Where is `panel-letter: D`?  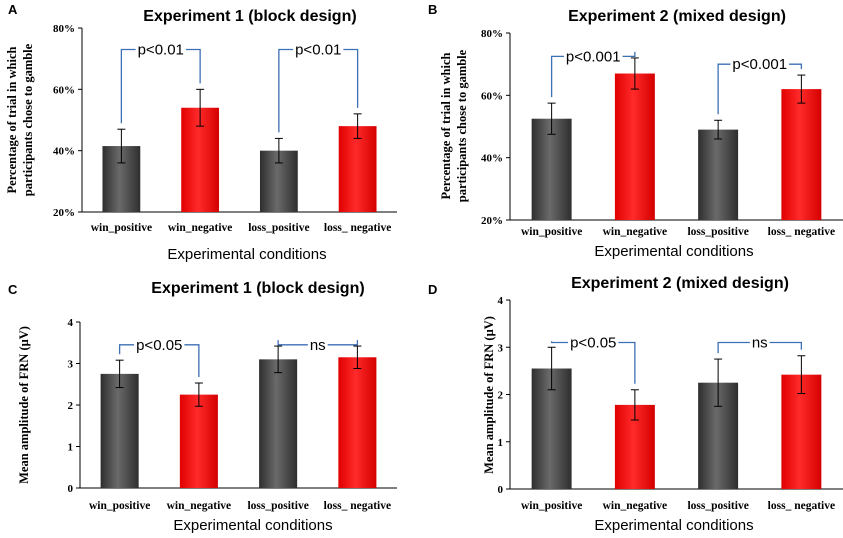 panel-letter: D is located at coordinates (432, 289).